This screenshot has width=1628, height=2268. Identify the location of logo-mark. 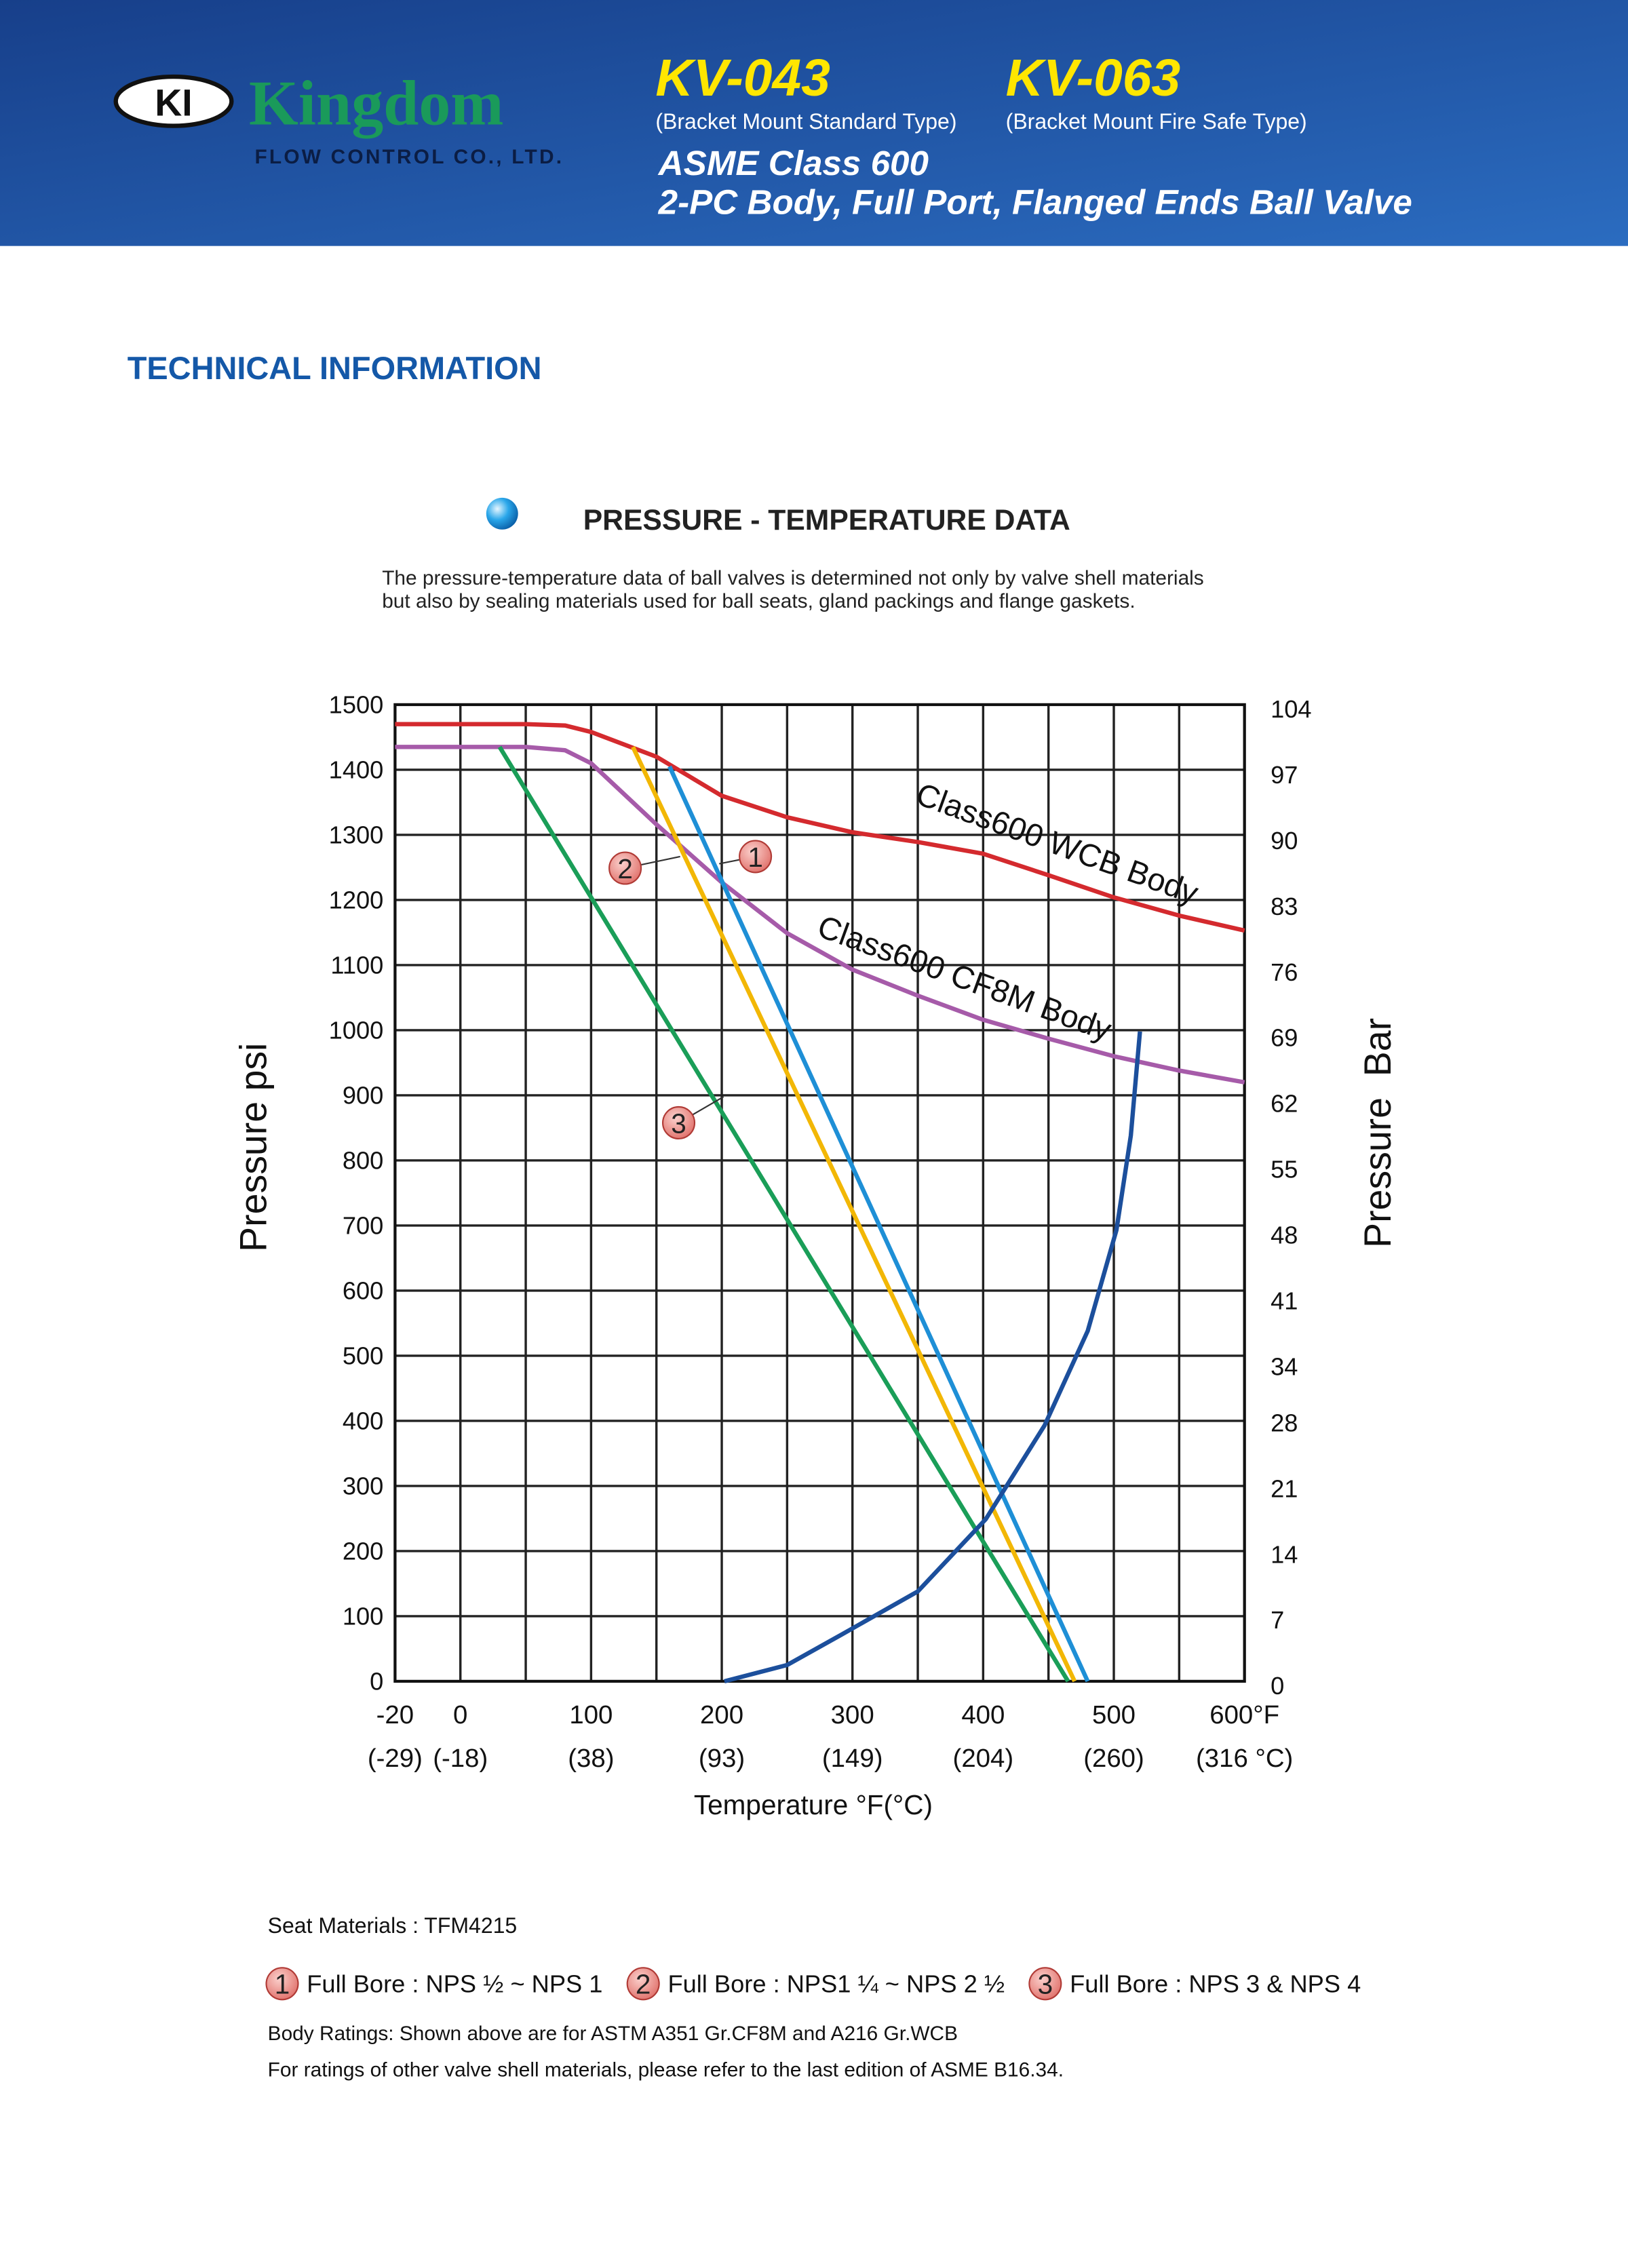
(173, 101).